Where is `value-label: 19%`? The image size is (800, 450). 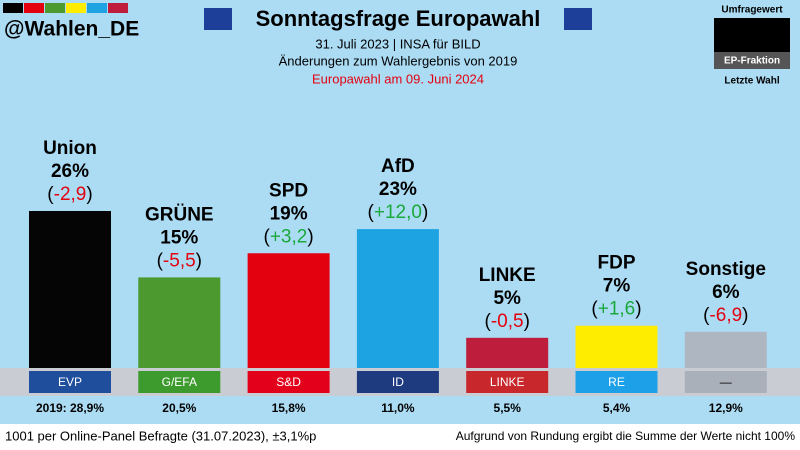
value-label: 19% is located at coordinates (289, 213).